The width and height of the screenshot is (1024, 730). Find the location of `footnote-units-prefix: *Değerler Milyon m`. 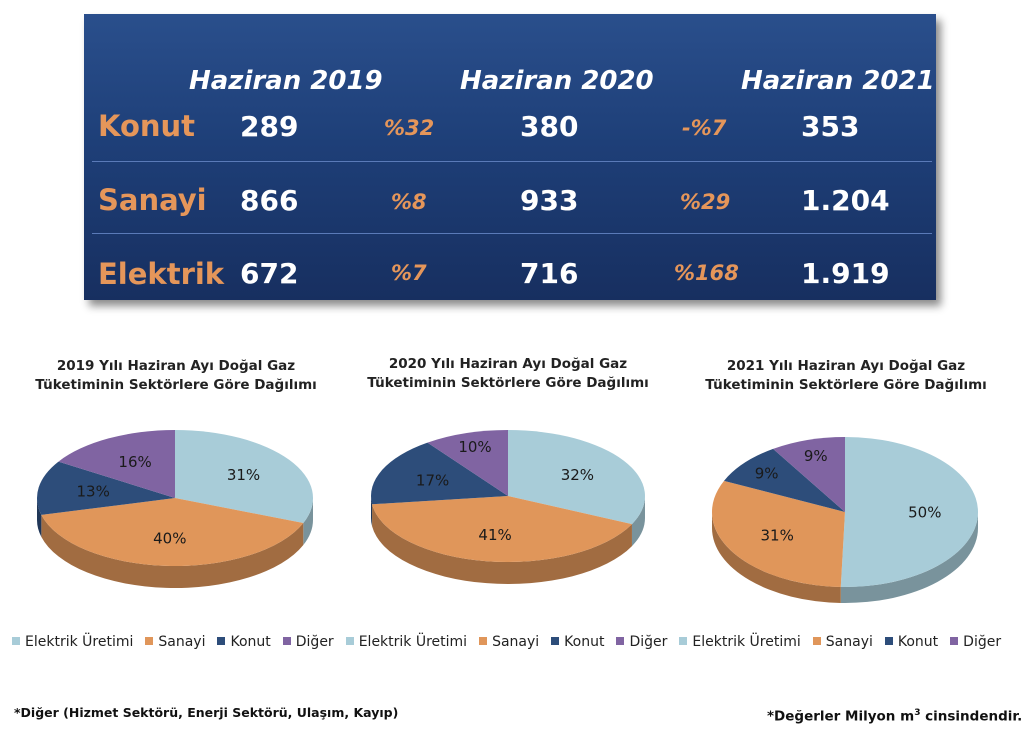

footnote-units-prefix: *Değerler Milyon m is located at coordinates (841, 716).